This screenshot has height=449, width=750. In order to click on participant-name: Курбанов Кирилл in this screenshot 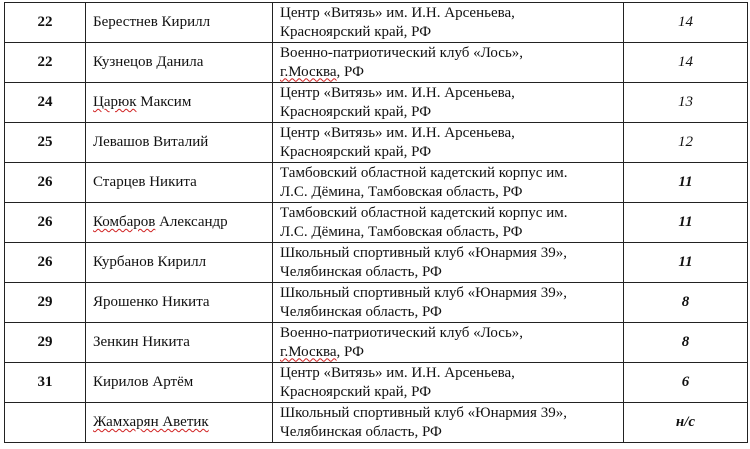, I will do `click(179, 262)`.